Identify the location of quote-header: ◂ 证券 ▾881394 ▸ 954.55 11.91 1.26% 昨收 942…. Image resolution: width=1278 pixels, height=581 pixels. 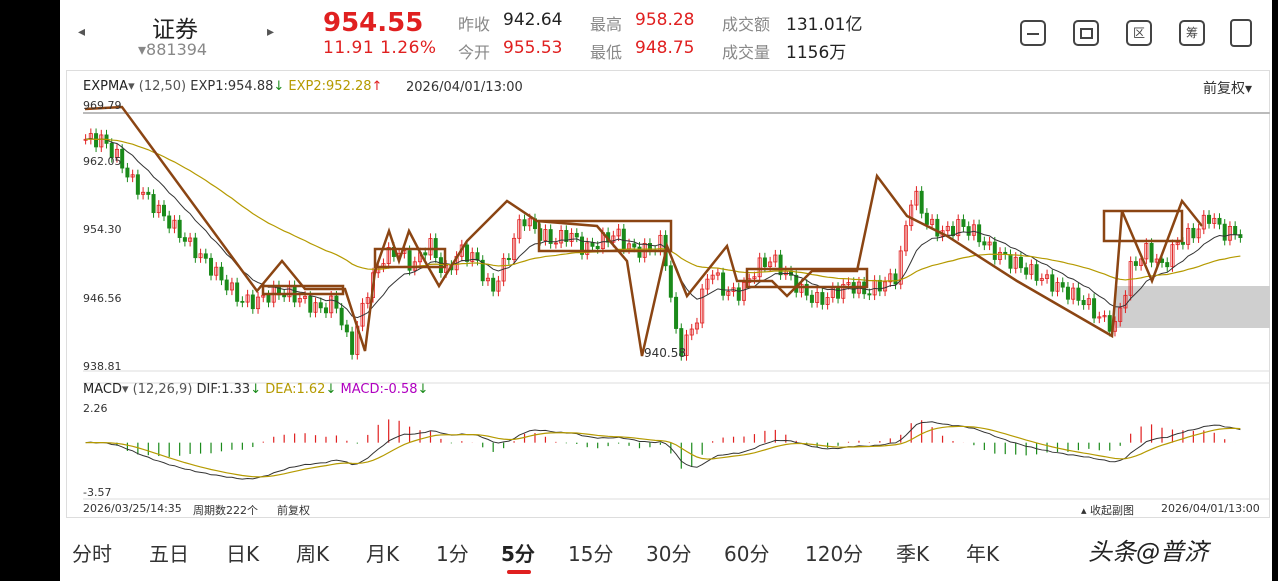
(666, 34).